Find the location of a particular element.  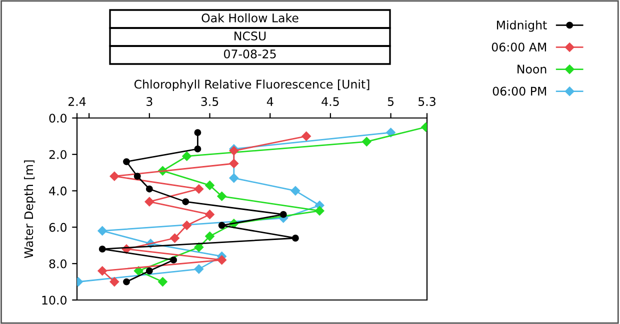

y-tick-label: 6.0 is located at coordinates (57, 227).